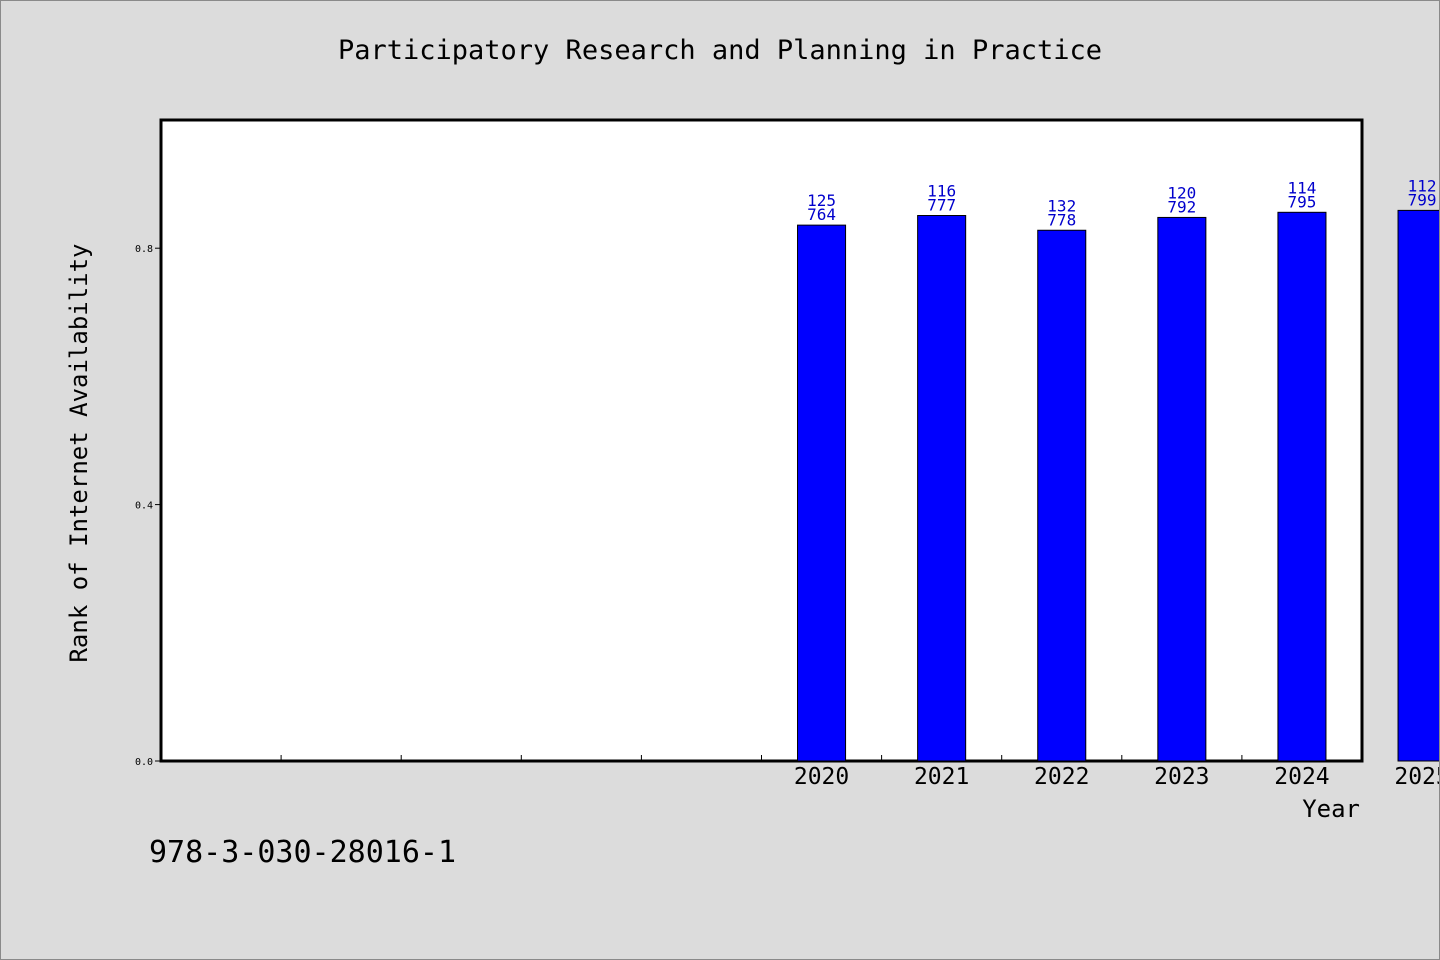  I want to click on x-tick-label: 2023, so click(1181, 777).